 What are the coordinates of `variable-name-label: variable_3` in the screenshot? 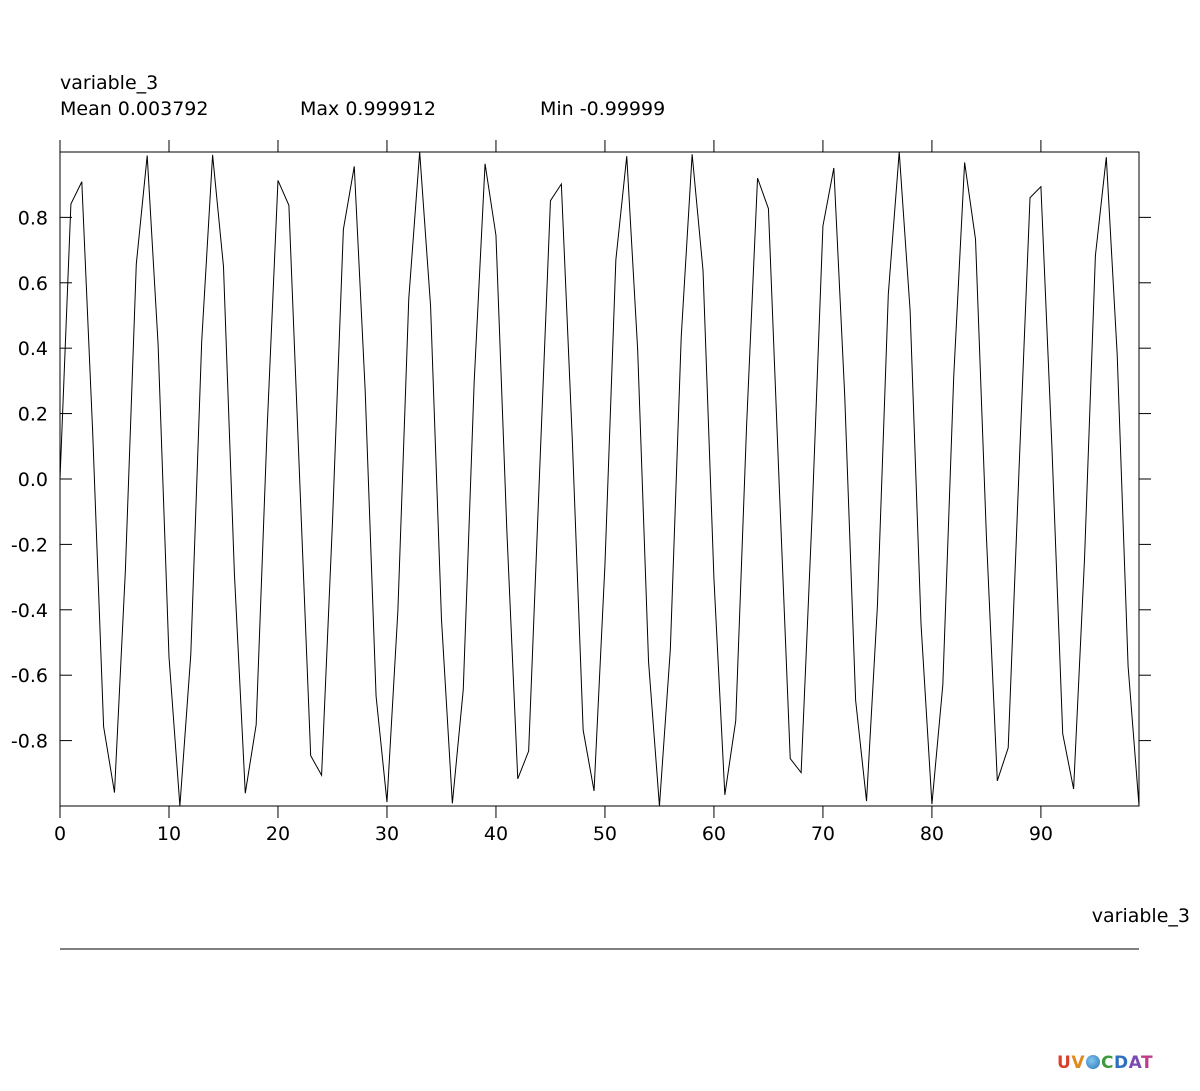 It's located at (109, 83).